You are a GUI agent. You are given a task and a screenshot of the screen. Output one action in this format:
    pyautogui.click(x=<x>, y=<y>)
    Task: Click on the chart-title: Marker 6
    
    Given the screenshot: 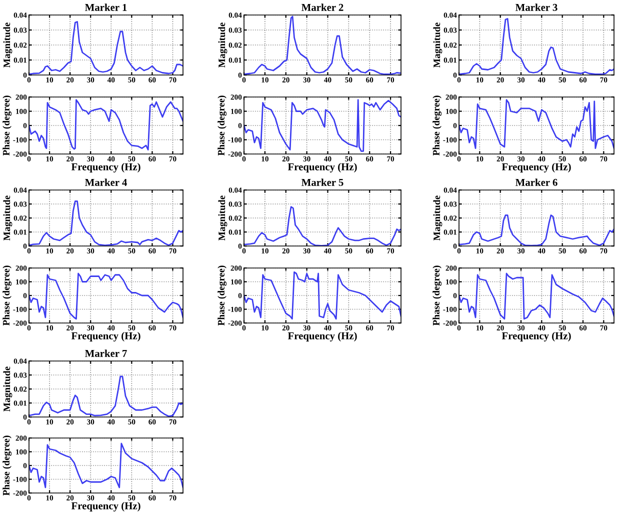 What is the action you would take?
    pyautogui.click(x=537, y=182)
    